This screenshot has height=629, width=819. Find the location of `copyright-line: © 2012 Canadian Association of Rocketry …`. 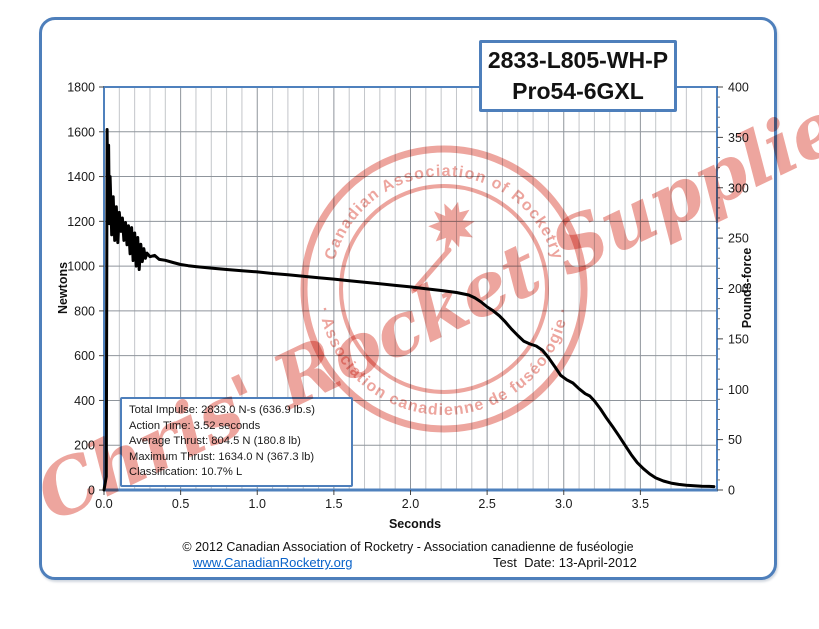

copyright-line: © 2012 Canadian Association of Rocketry … is located at coordinates (408, 547).